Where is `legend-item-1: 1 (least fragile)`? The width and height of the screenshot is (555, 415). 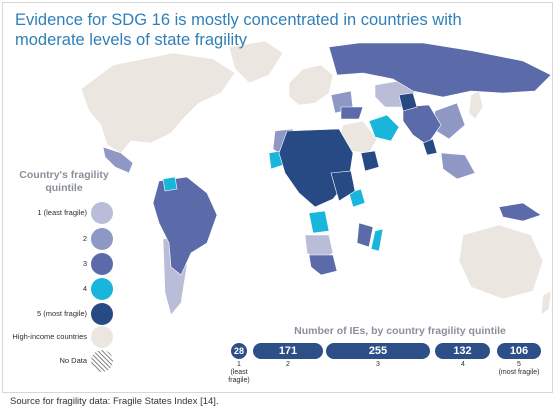
legend-item-1: 1 (least fragile) is located at coordinates (63, 214).